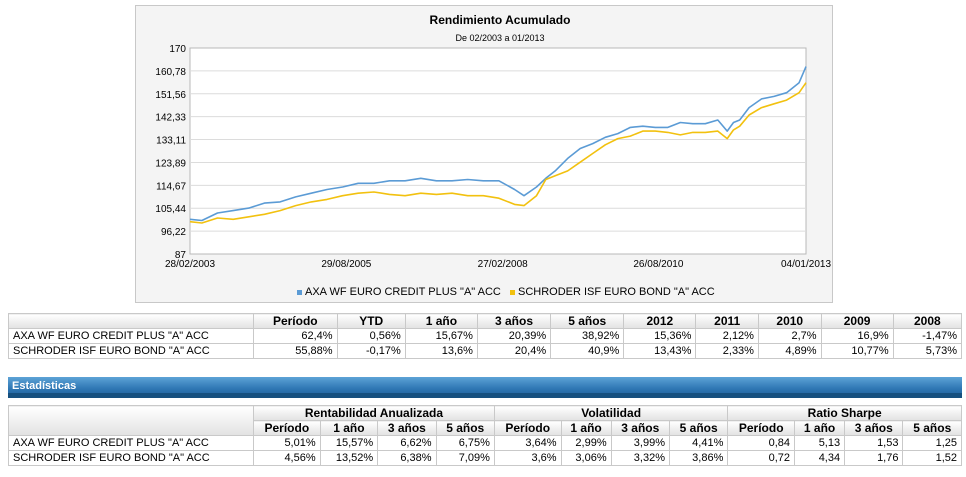 The height and width of the screenshot is (477, 966). I want to click on returns-header-cell: 2009, so click(857, 321).